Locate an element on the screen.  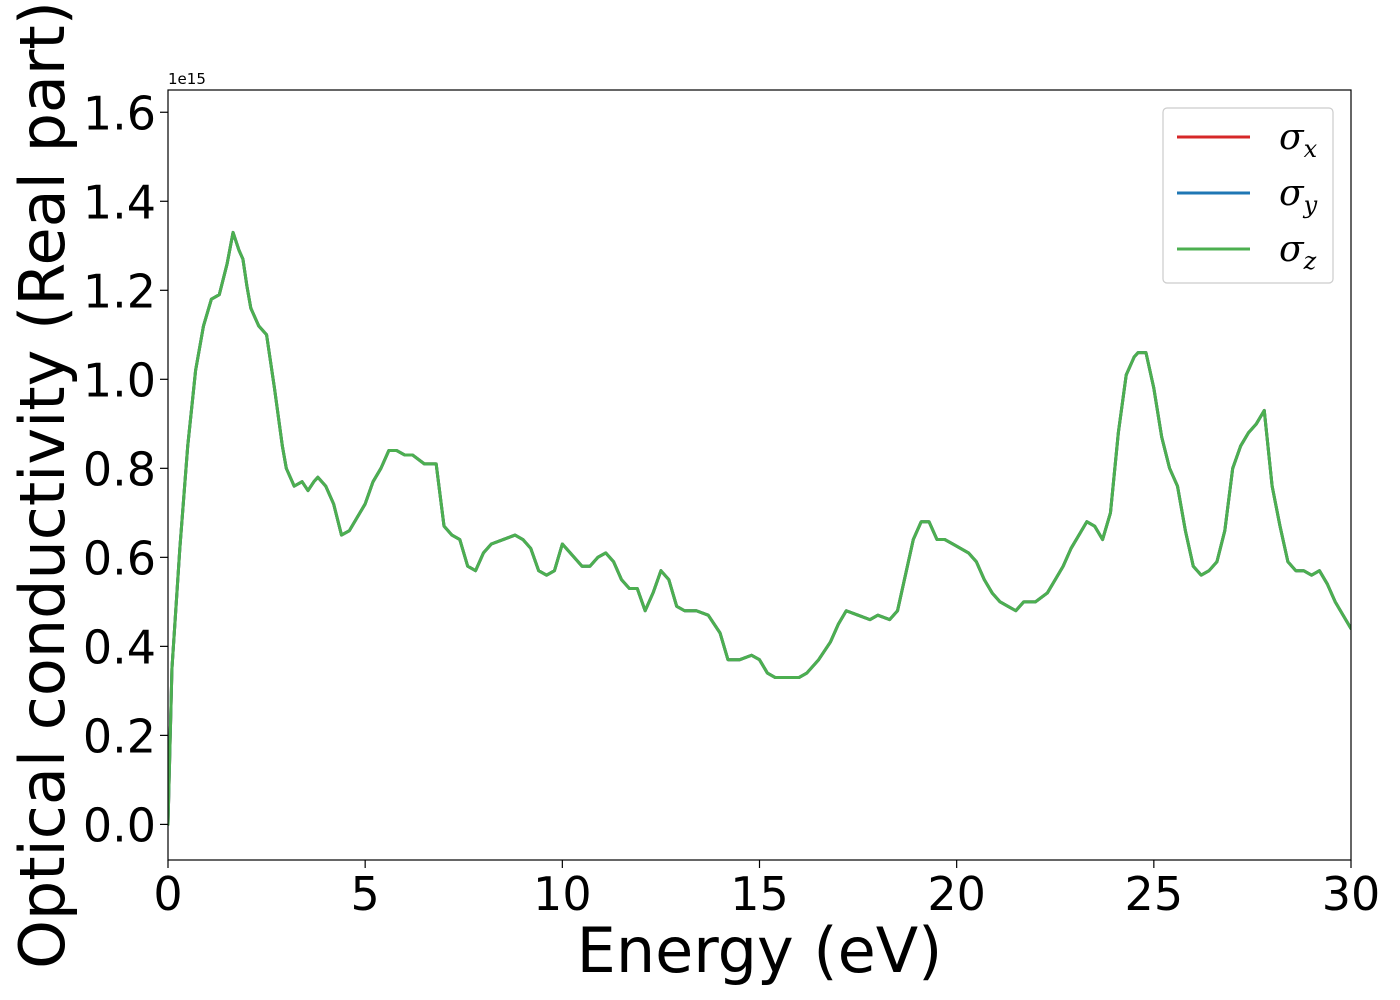
x-tick-label: 25 is located at coordinates (1154, 894).